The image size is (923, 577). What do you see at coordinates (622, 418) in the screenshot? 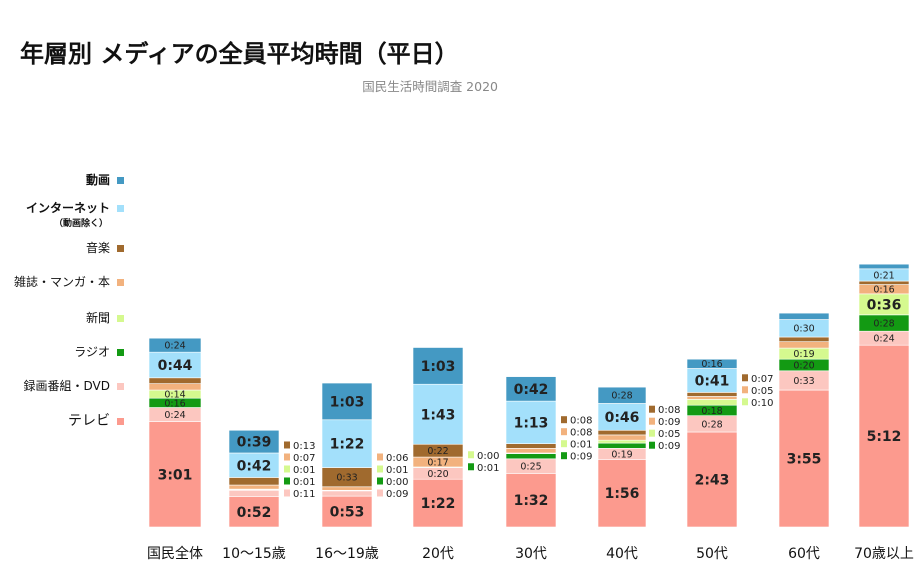
I see `data-label-インターネット-40代: 0:46` at bounding box center [622, 418].